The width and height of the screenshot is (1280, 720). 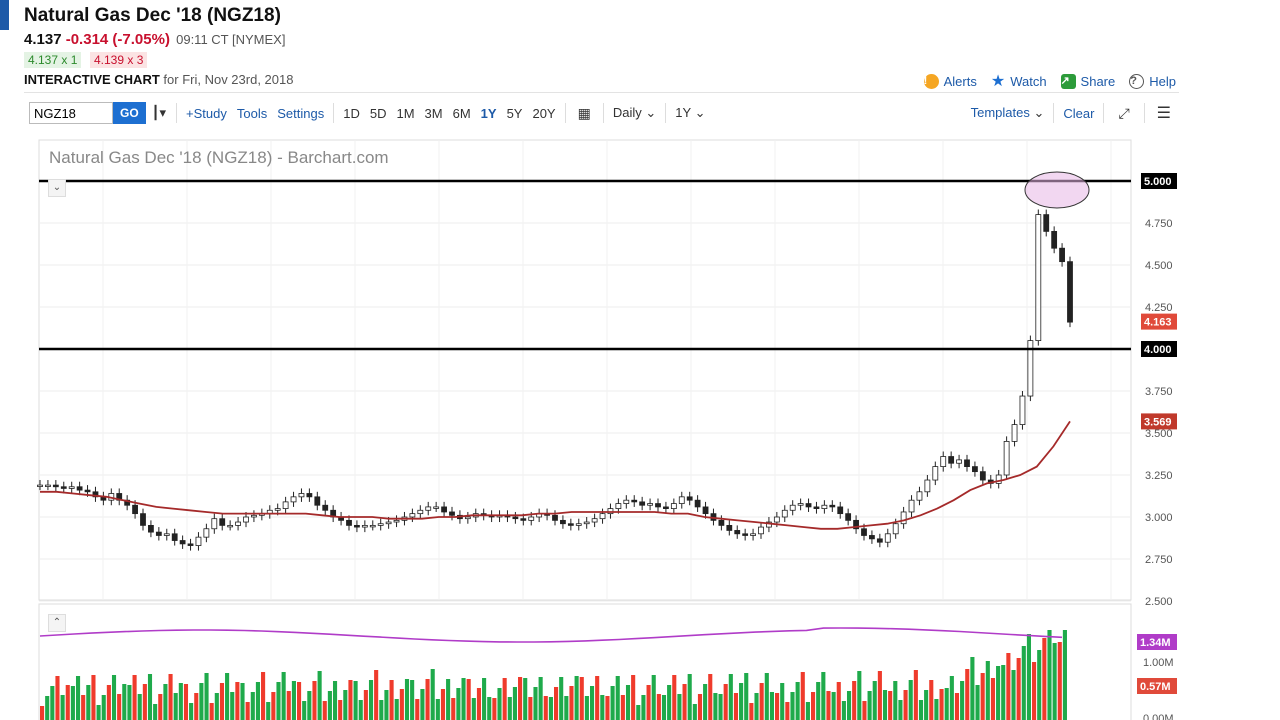 I want to click on chevron-down-icon: ⌄, so click(x=700, y=112).